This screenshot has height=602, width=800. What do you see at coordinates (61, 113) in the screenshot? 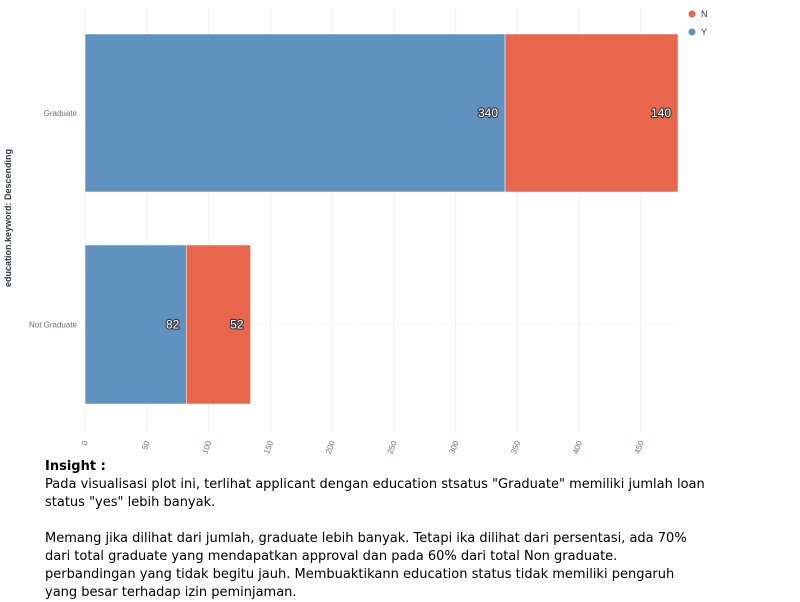
I see `y-tick-label-graduate: Graduate` at bounding box center [61, 113].